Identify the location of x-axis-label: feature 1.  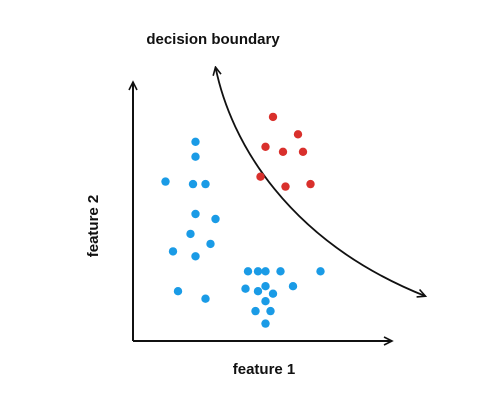
(264, 369).